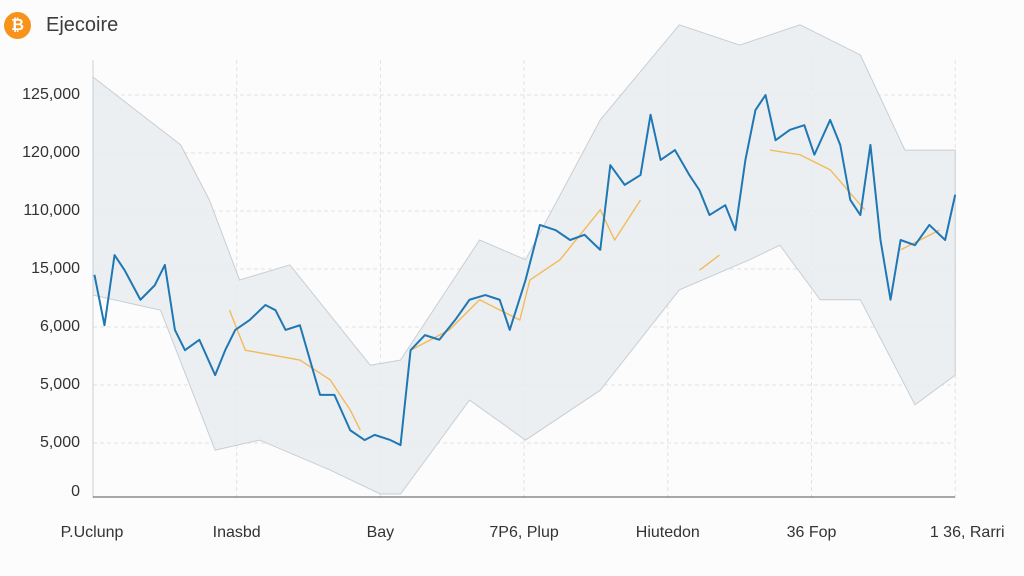 This screenshot has width=1024, height=576. I want to click on y-tick-label: 0, so click(75, 491).